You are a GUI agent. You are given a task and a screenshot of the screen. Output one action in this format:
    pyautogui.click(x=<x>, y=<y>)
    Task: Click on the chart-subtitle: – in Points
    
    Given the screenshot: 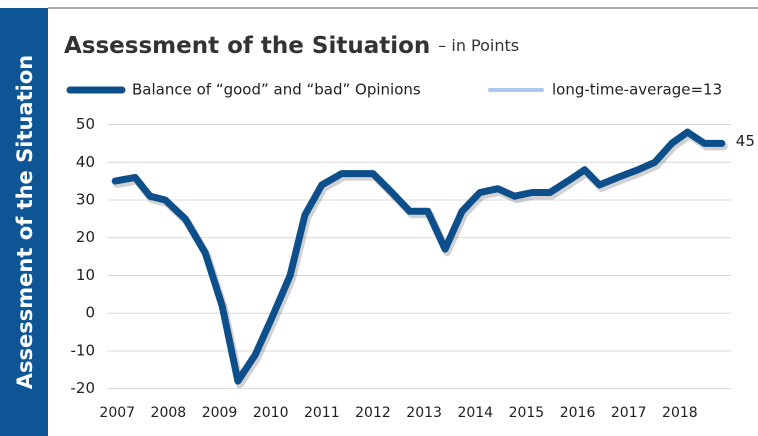 What is the action you would take?
    pyautogui.click(x=478, y=45)
    